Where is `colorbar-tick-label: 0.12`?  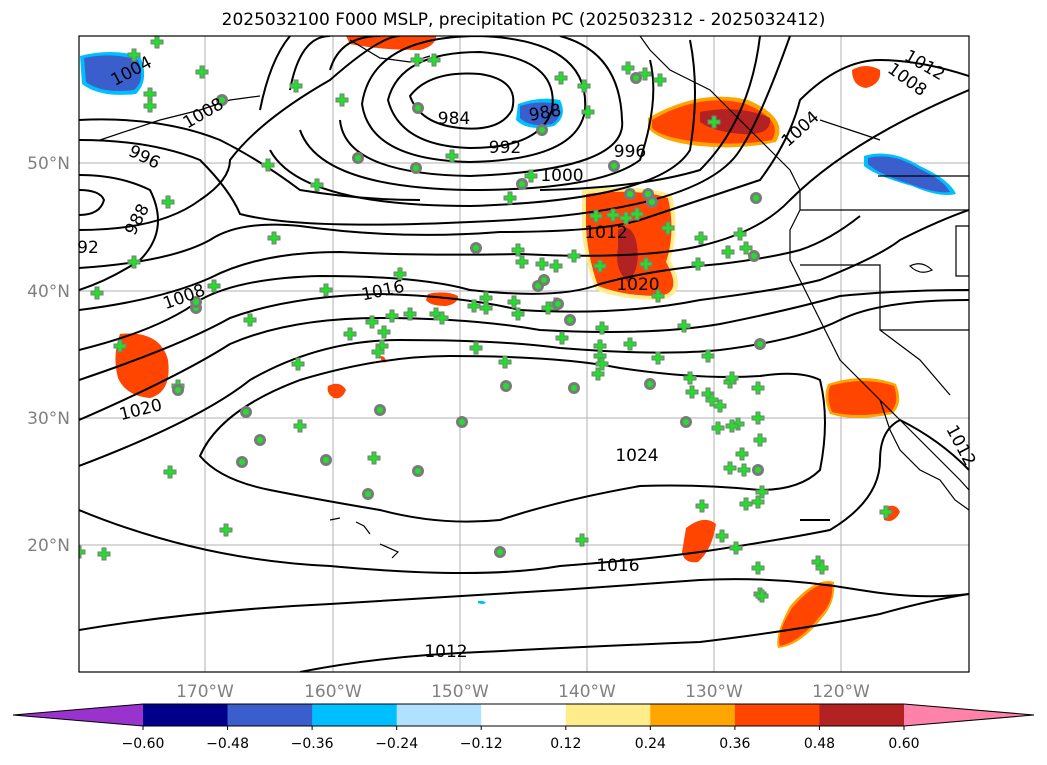
colorbar-tick-label: 0.12 is located at coordinates (565, 744).